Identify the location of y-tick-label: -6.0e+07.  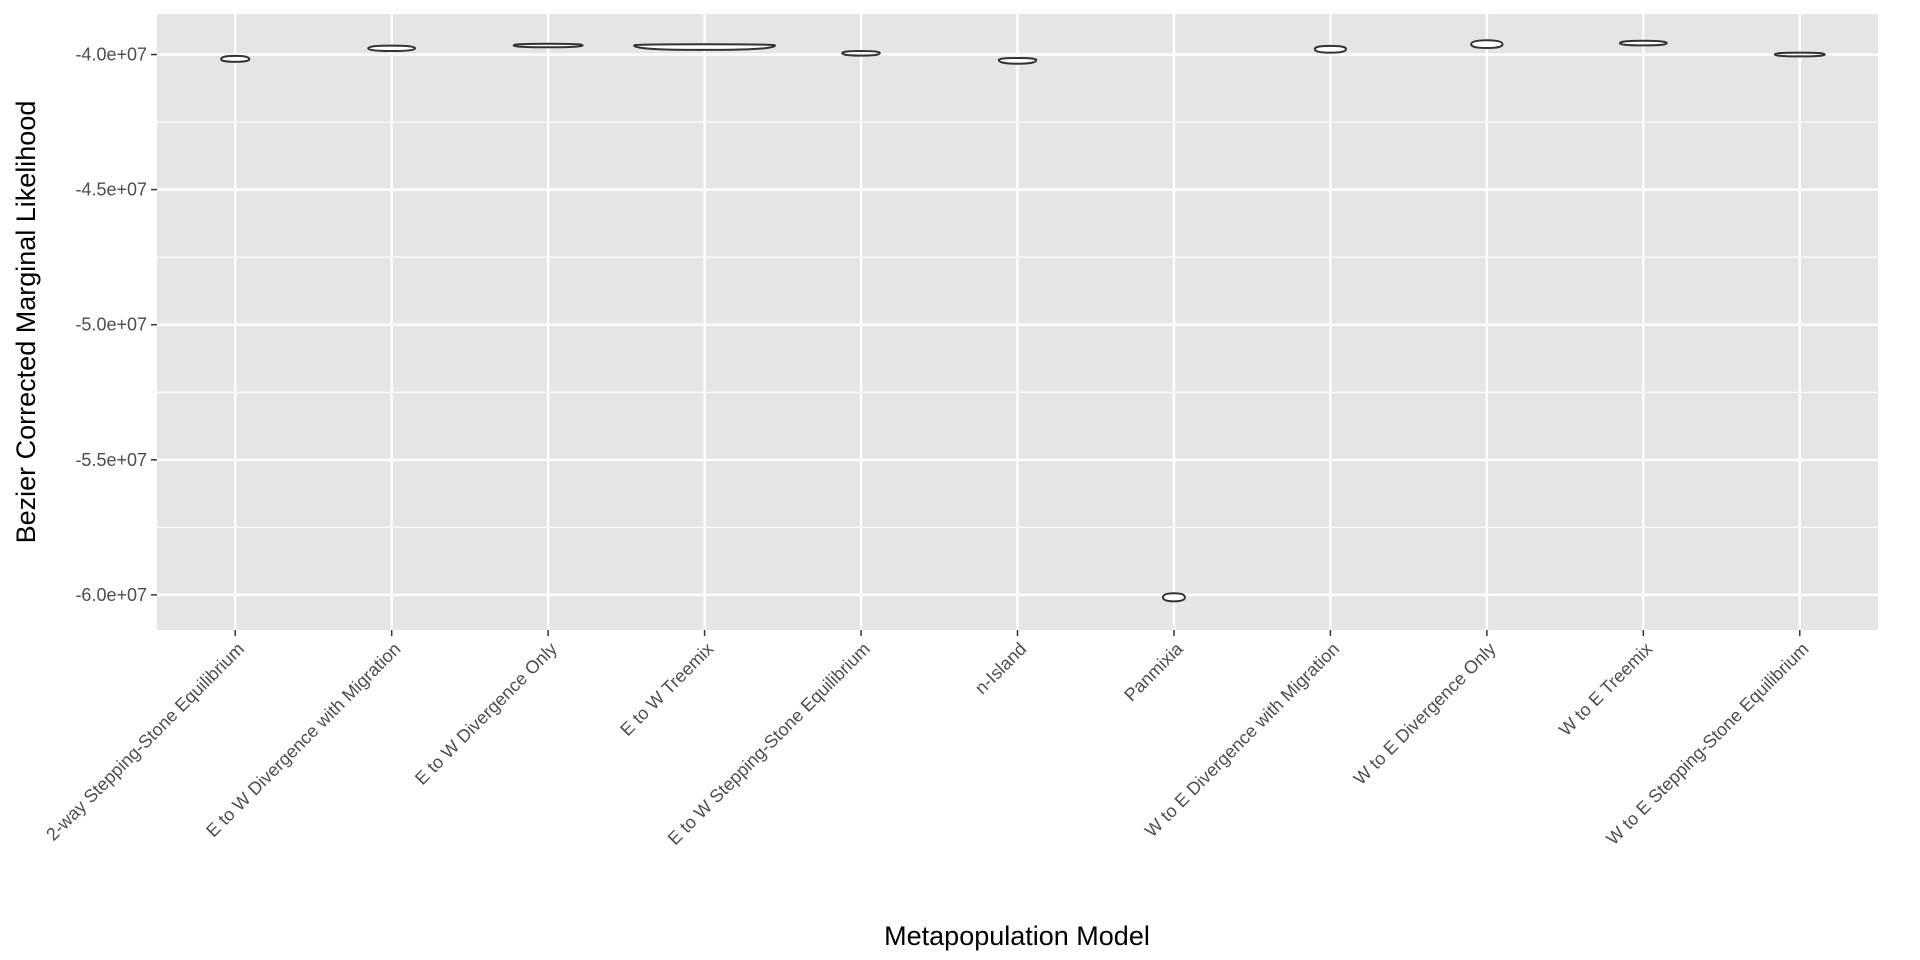
(111, 595).